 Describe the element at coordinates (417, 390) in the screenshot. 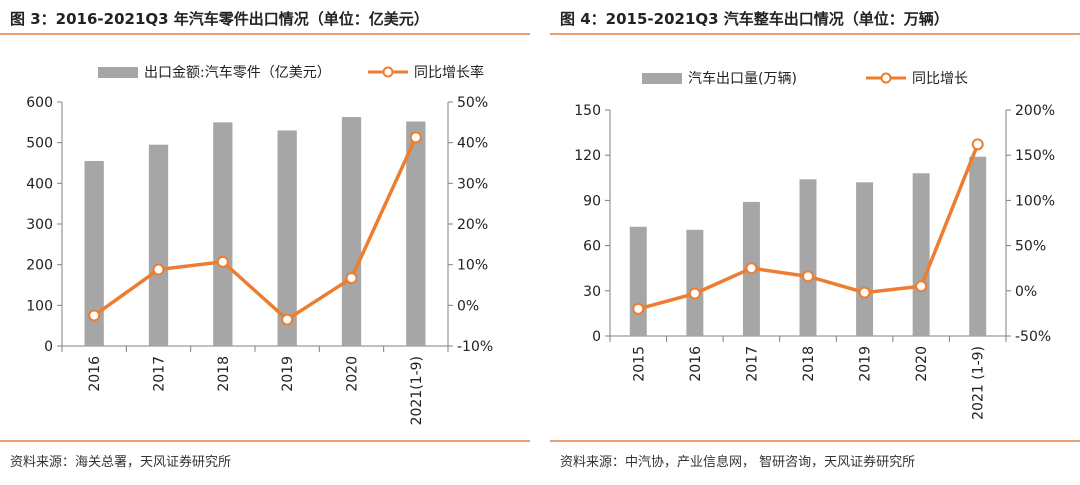

I see `left-x-tick-label: 2021(1-9)` at that location.